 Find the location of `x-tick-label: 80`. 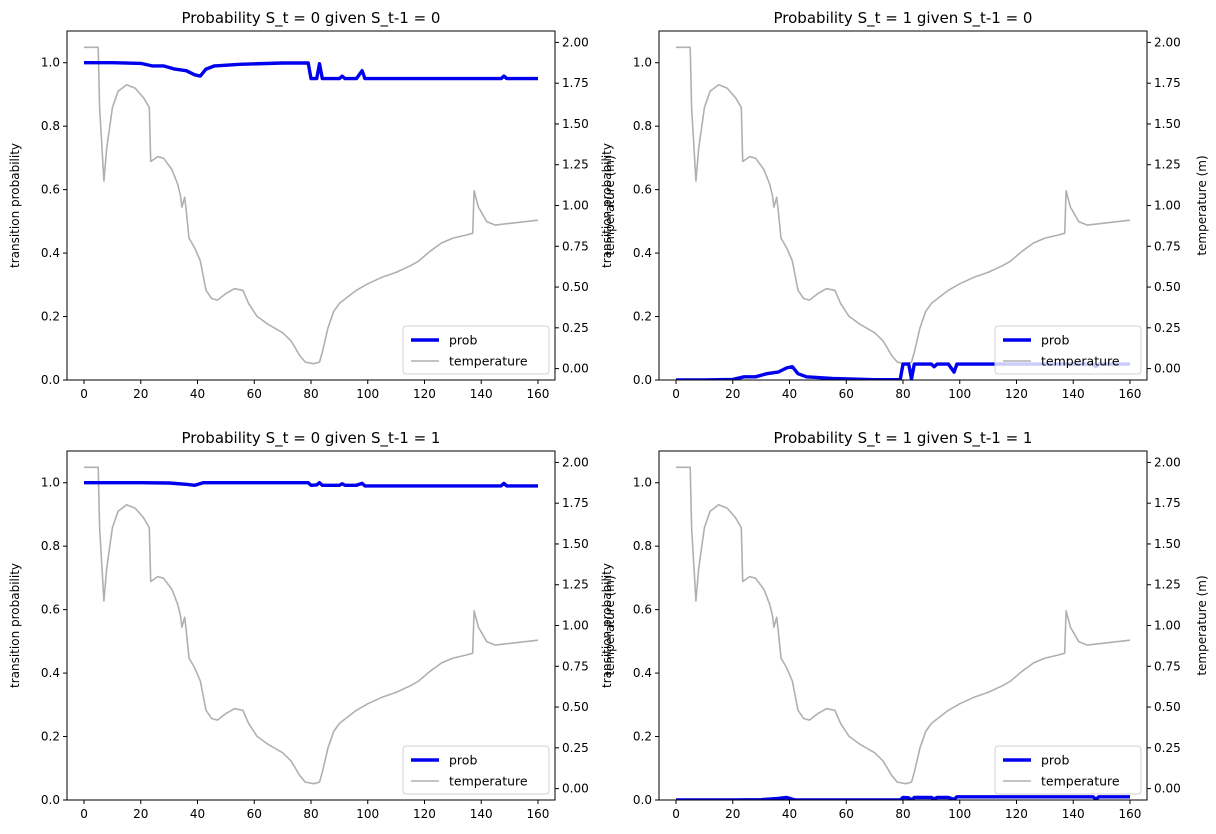

x-tick-label: 80 is located at coordinates (310, 814).